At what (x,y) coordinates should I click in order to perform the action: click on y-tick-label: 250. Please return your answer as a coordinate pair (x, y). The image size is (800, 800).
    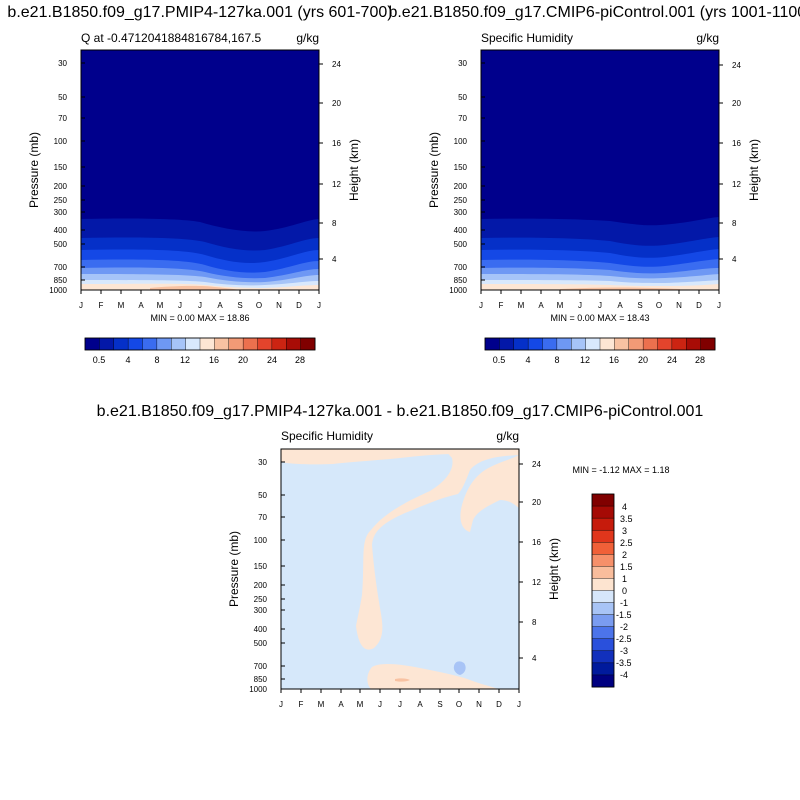
    Looking at the image, I should click on (61, 200).